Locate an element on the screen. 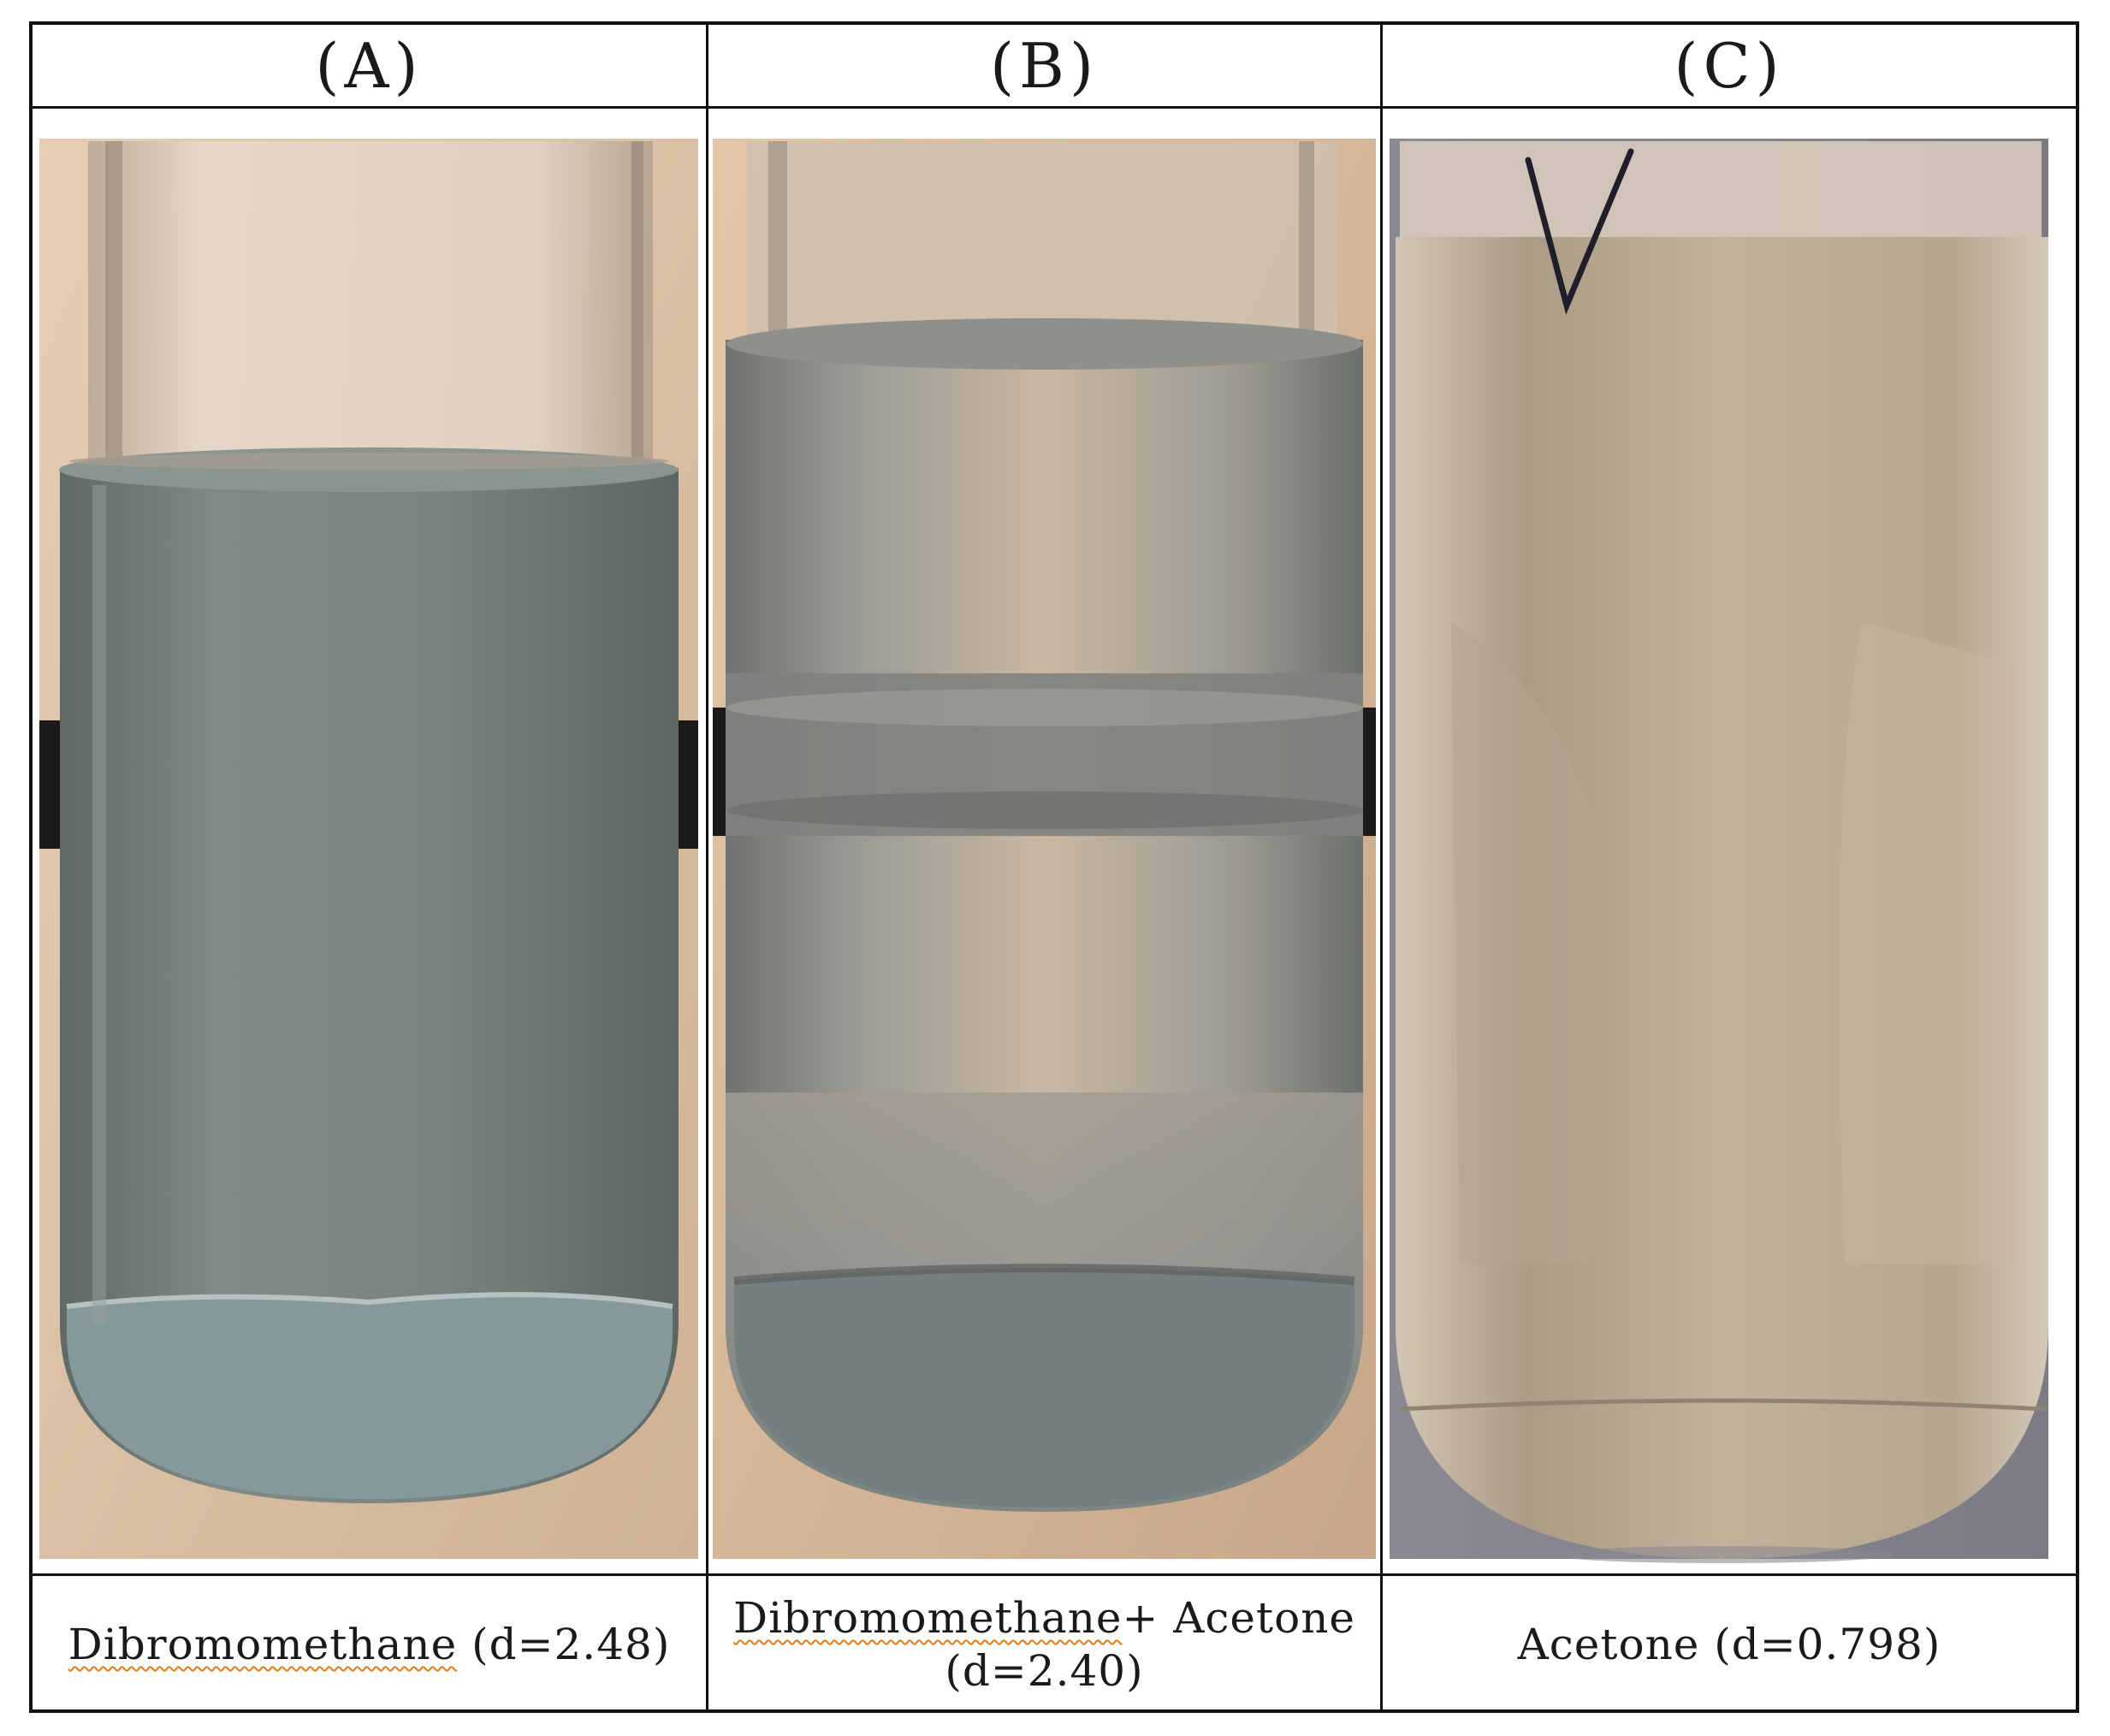 The image size is (2110, 1736). panel-a-caption-main: Dibromomethane is located at coordinates (263, 1645).